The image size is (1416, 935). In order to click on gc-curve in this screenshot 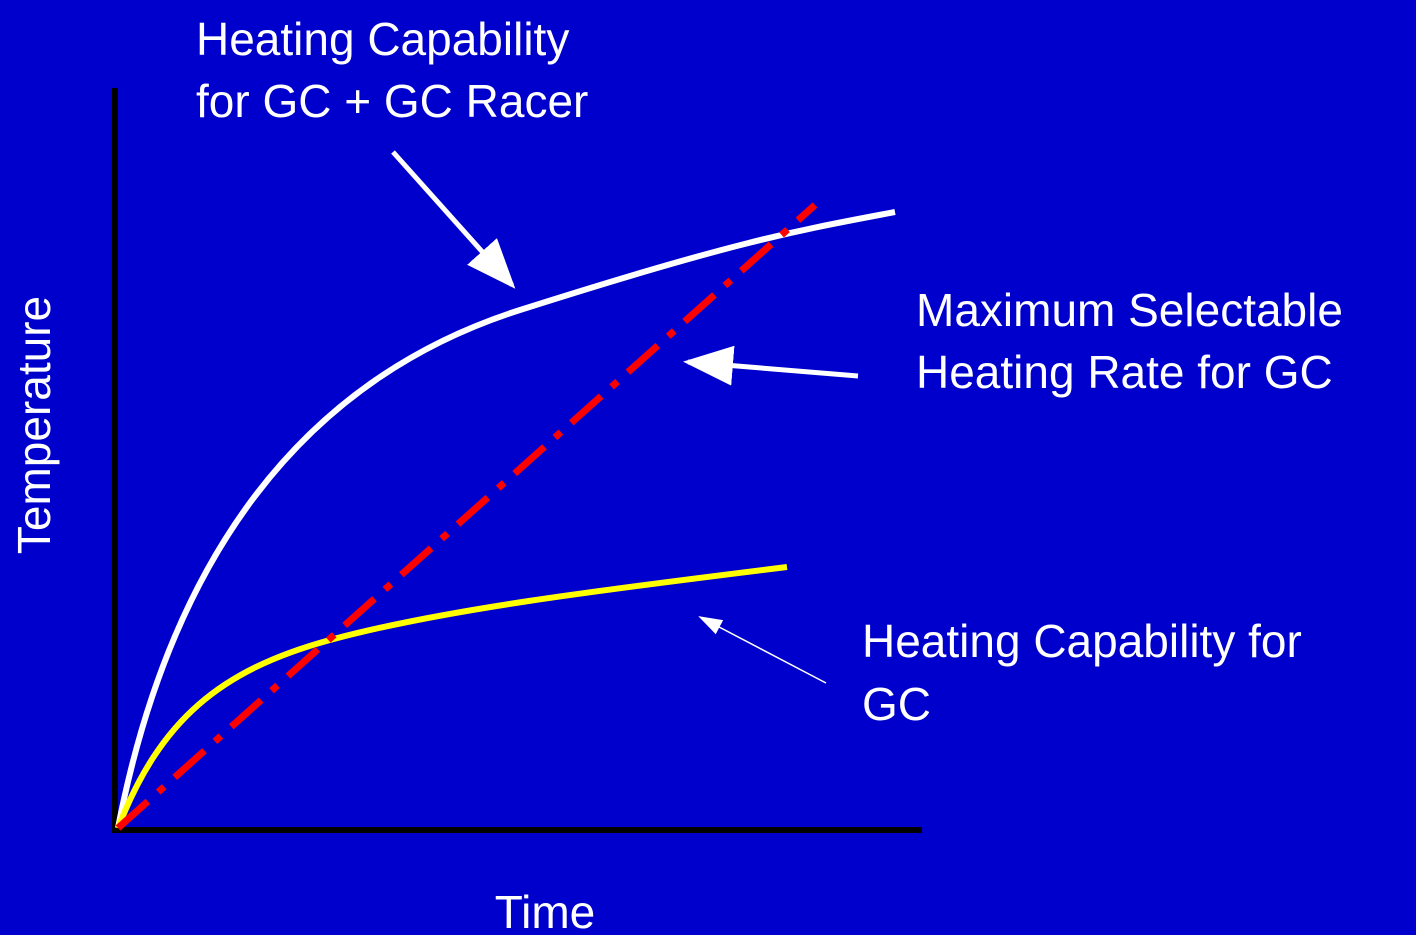, I will do `click(451, 697)`.